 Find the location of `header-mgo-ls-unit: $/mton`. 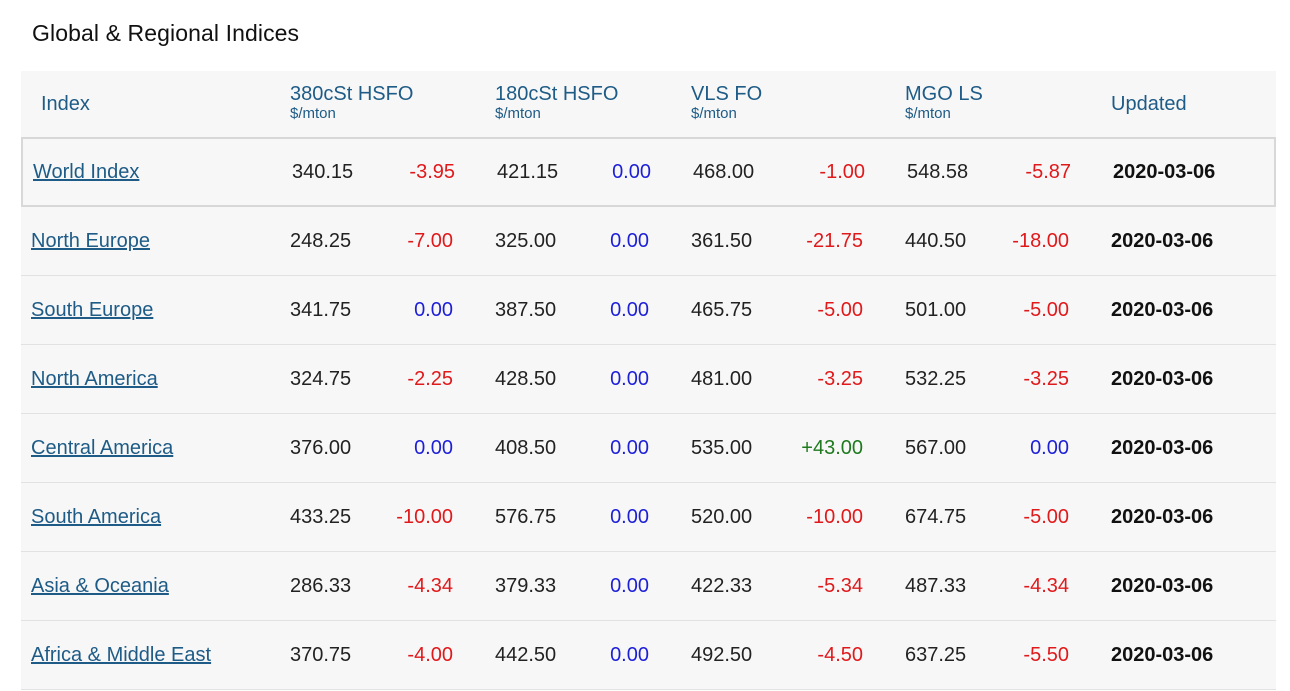

header-mgo-ls-unit: $/mton is located at coordinates (928, 113).